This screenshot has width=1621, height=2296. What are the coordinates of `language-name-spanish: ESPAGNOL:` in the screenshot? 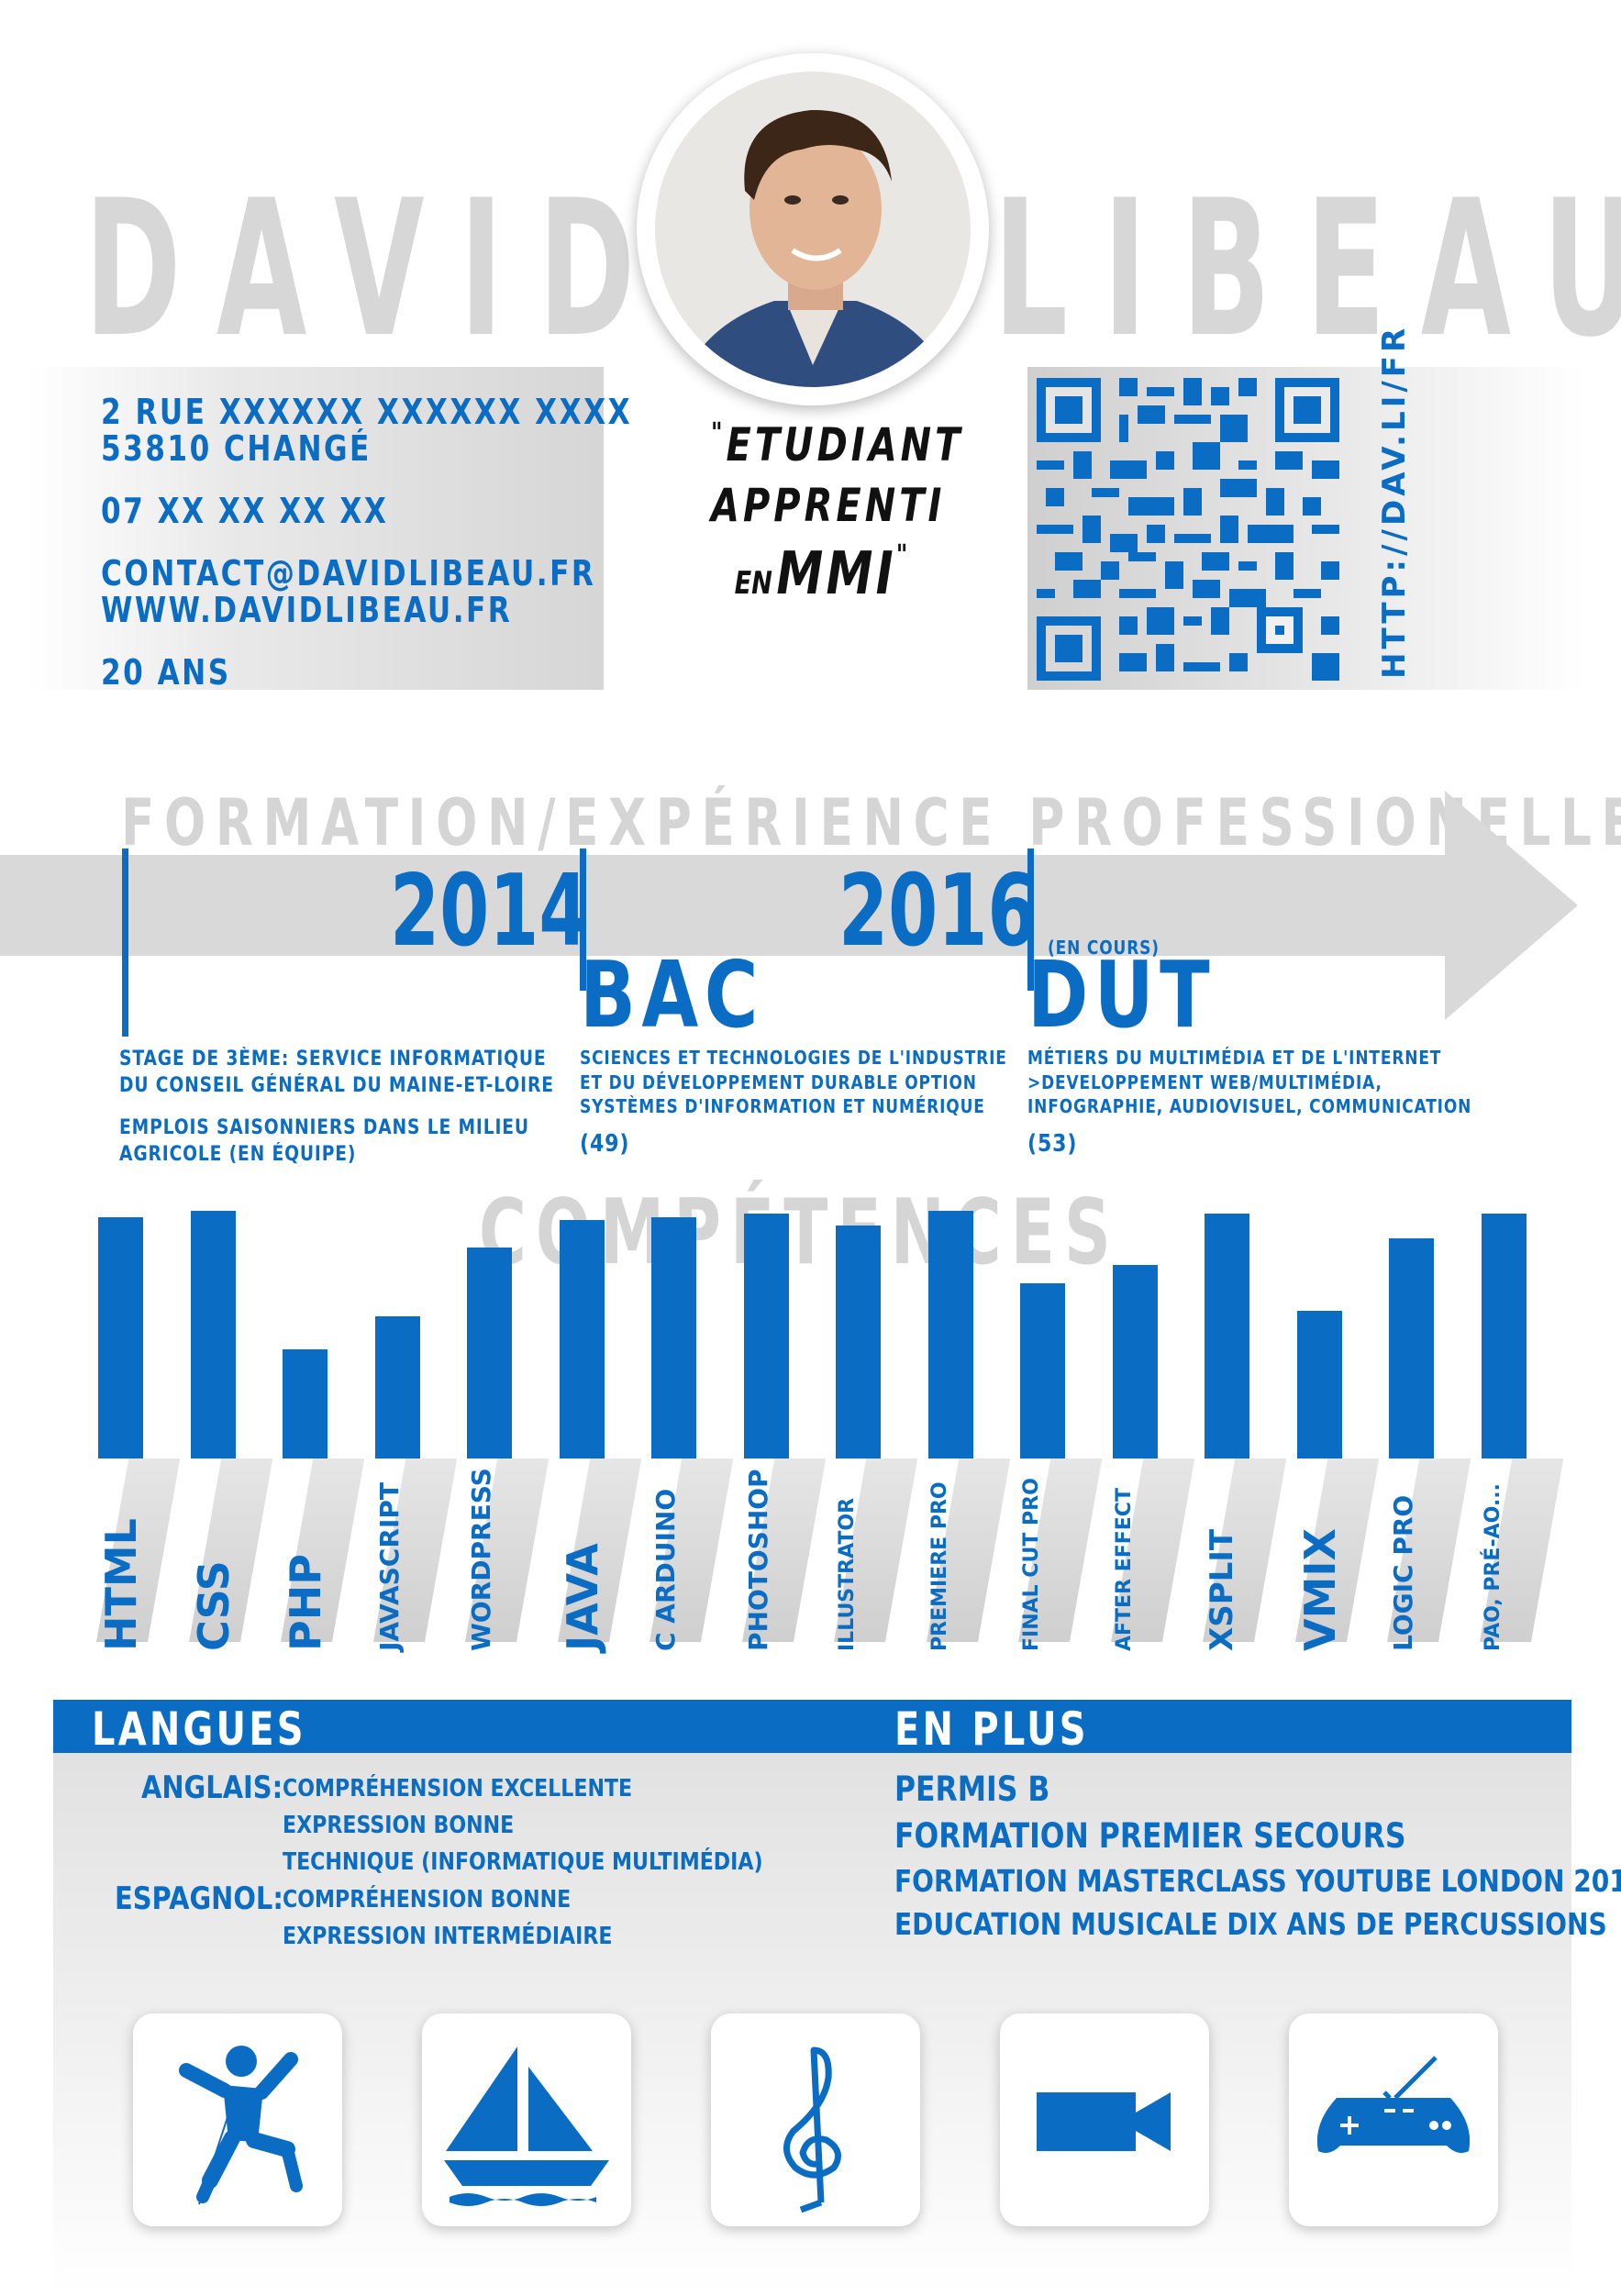 It's located at (199, 1898).